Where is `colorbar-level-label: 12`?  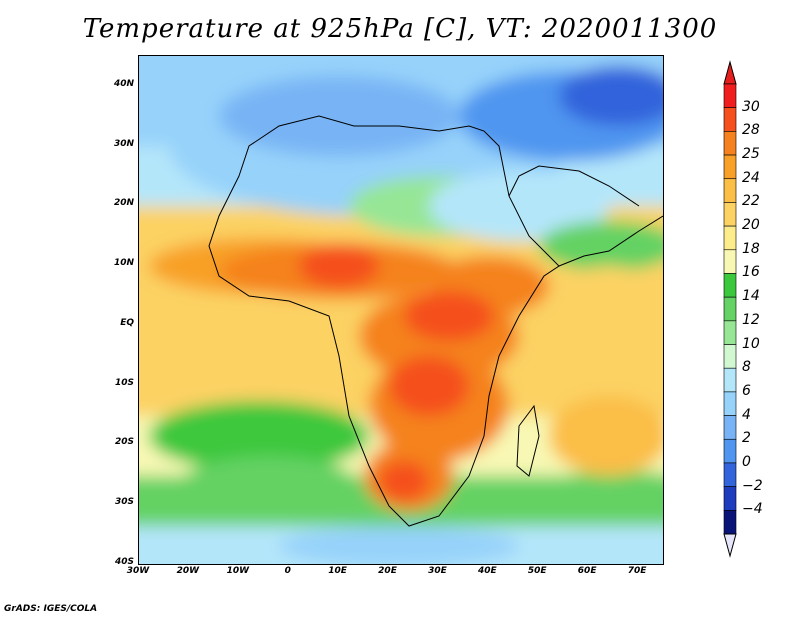
colorbar-level-label: 12 is located at coordinates (751, 319).